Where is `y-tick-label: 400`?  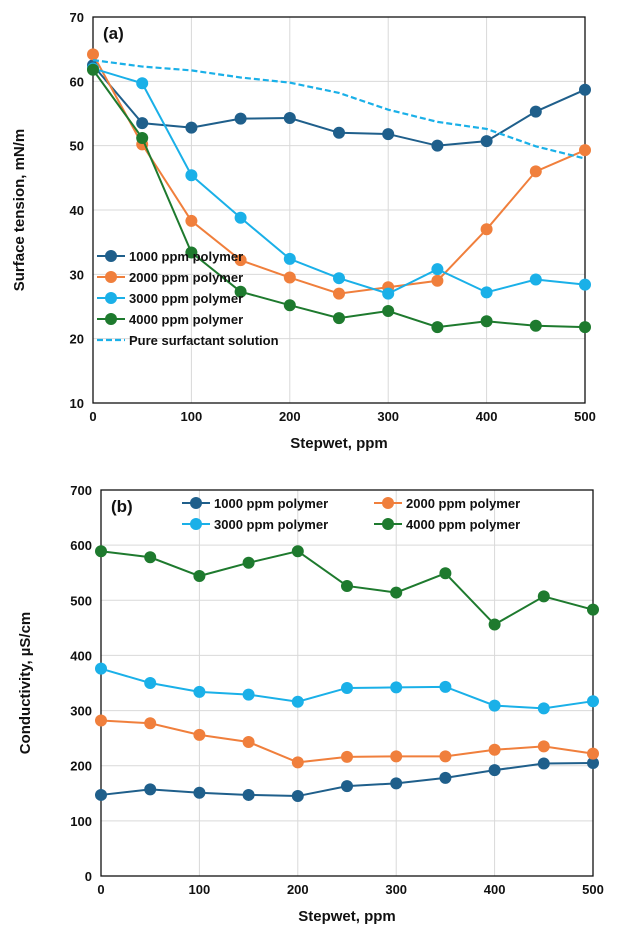 y-tick-label: 400 is located at coordinates (81, 655).